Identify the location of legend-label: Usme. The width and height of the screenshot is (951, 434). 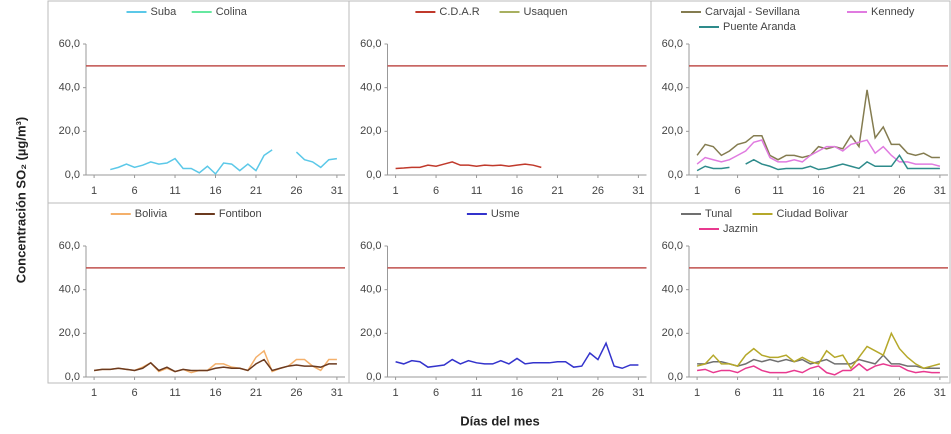
(505, 214).